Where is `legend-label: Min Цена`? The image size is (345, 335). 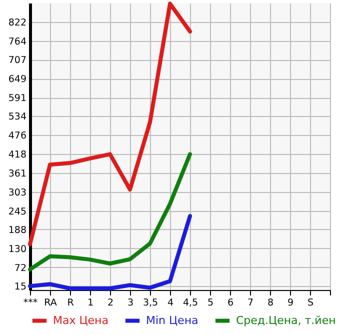 legend-label: Min Цена is located at coordinates (172, 320).